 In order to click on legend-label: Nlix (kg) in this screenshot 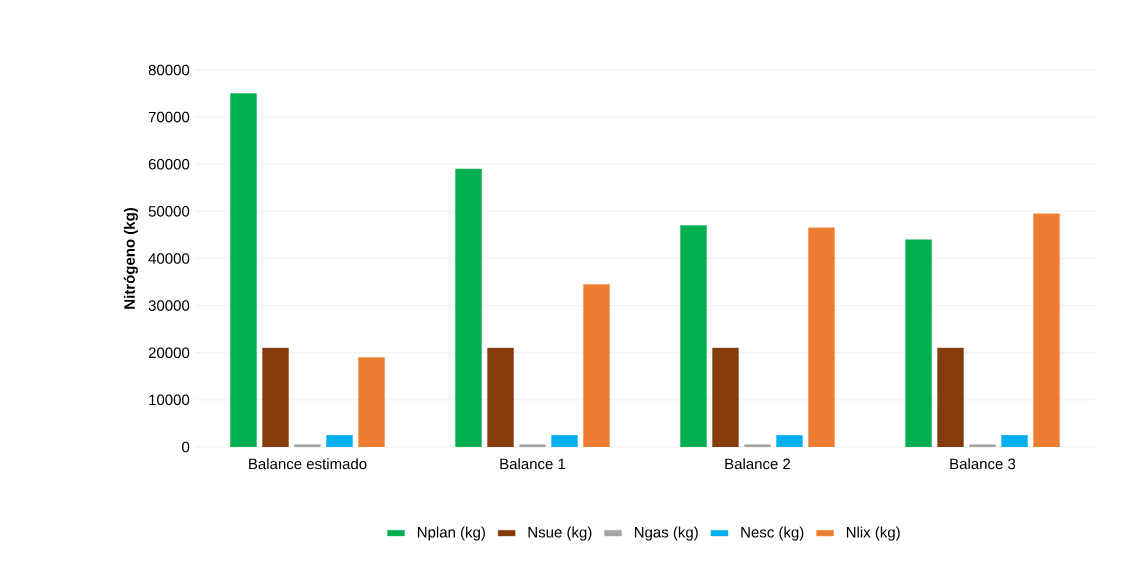, I will do `click(873, 533)`.